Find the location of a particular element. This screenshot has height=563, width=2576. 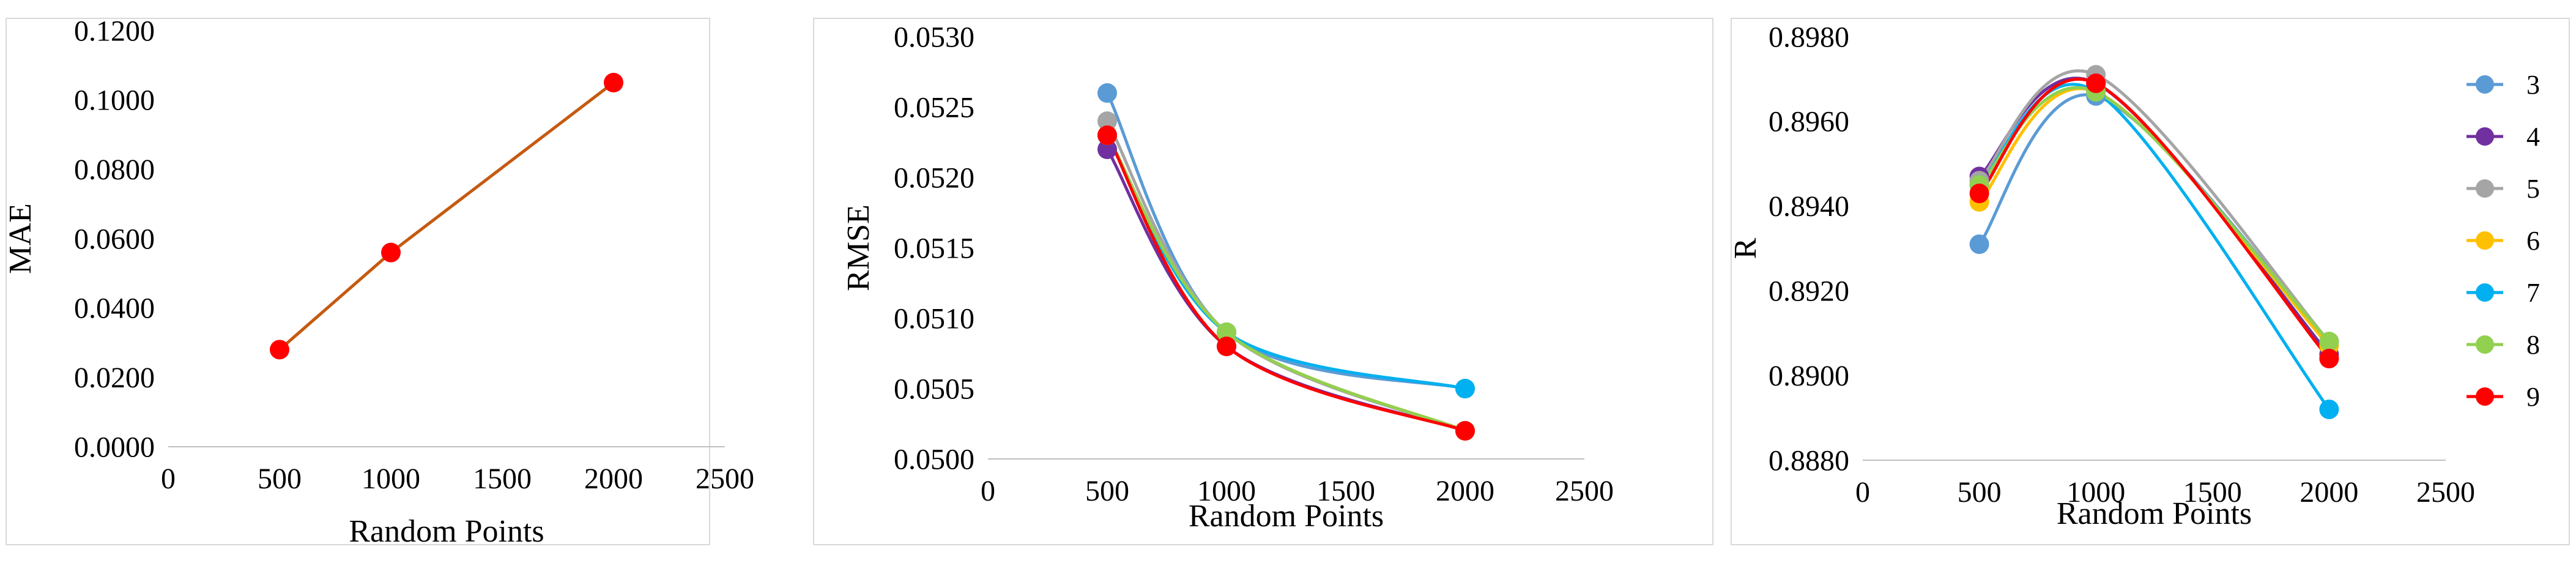

y-tick-label: 0.0510 is located at coordinates (934, 318).